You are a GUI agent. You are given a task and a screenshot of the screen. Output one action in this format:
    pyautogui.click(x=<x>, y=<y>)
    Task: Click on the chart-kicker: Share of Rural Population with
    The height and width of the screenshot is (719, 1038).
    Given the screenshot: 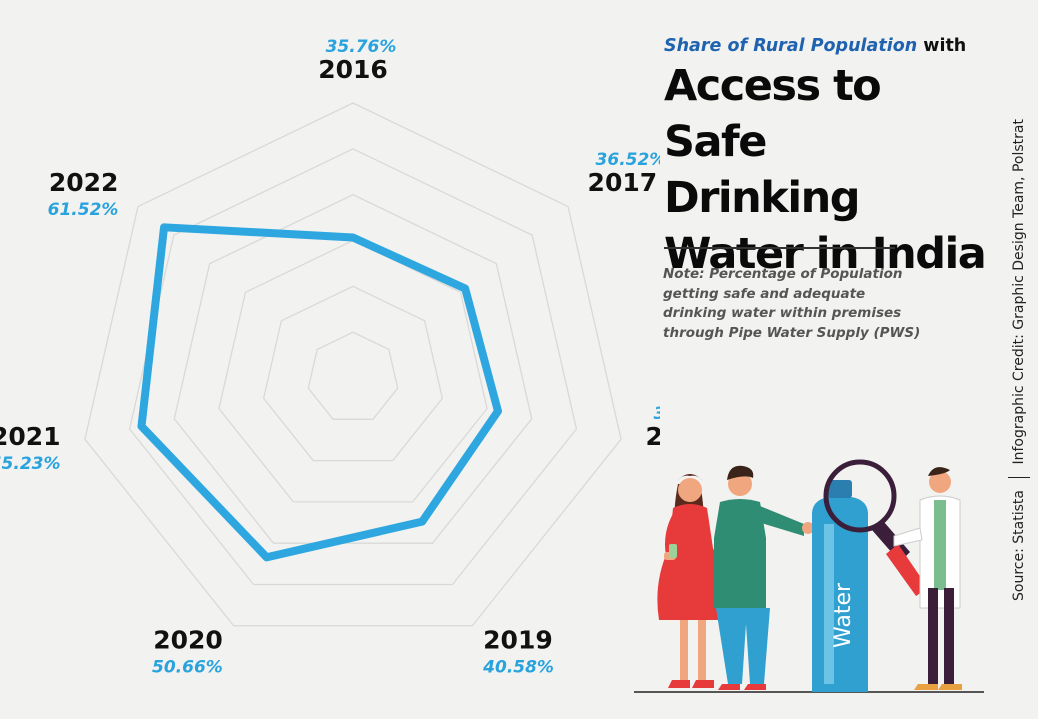 What is the action you would take?
    pyautogui.click(x=829, y=46)
    